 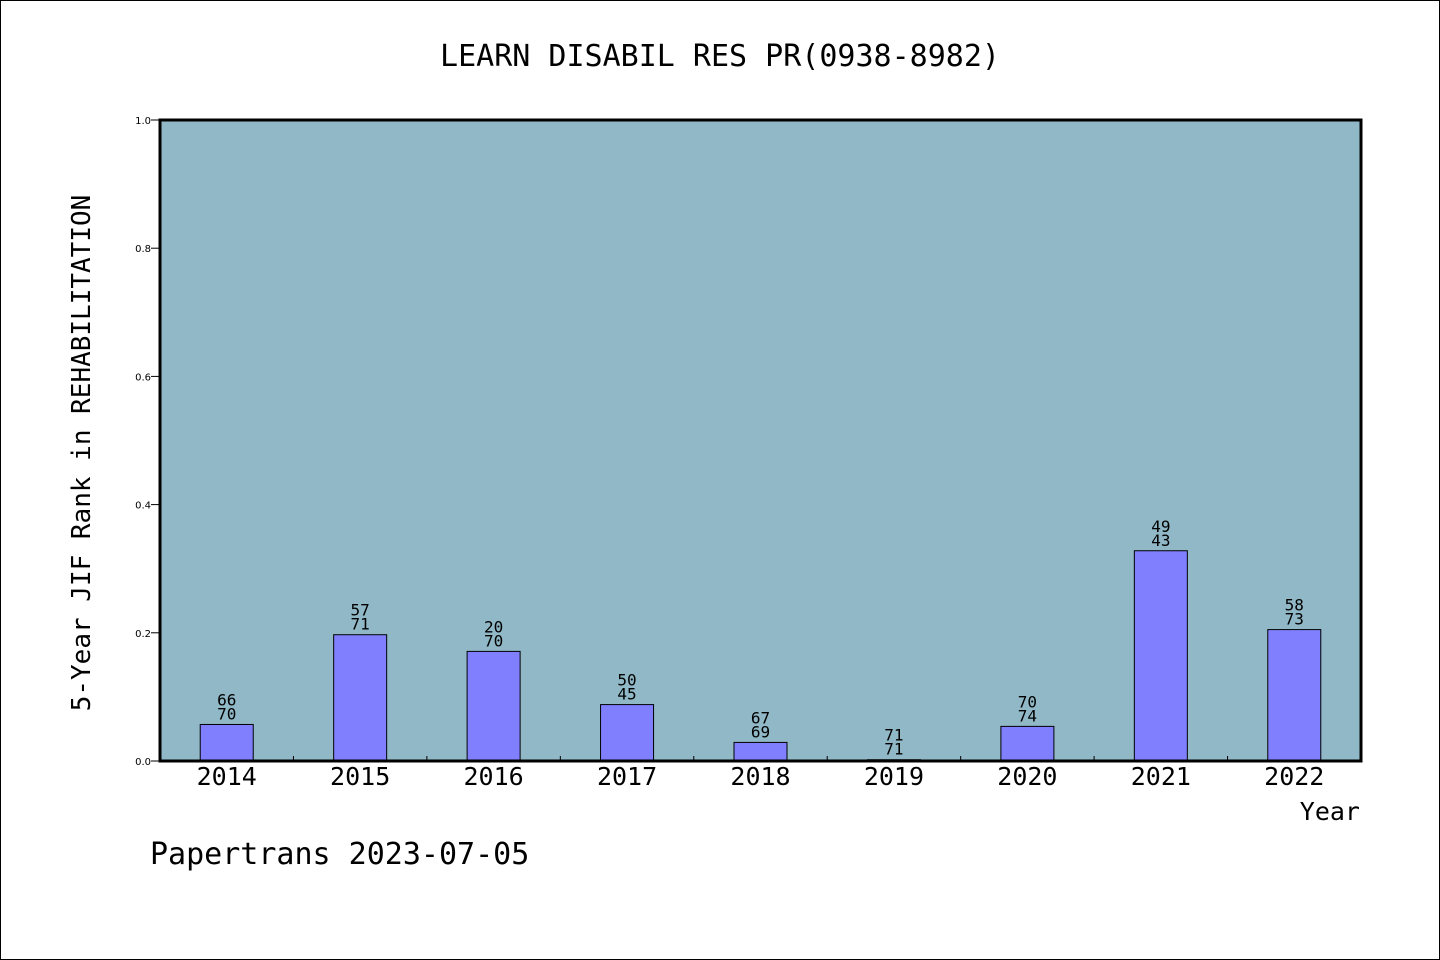 What do you see at coordinates (893, 735) in the screenshot?
I see `bar-label-top: 71` at bounding box center [893, 735].